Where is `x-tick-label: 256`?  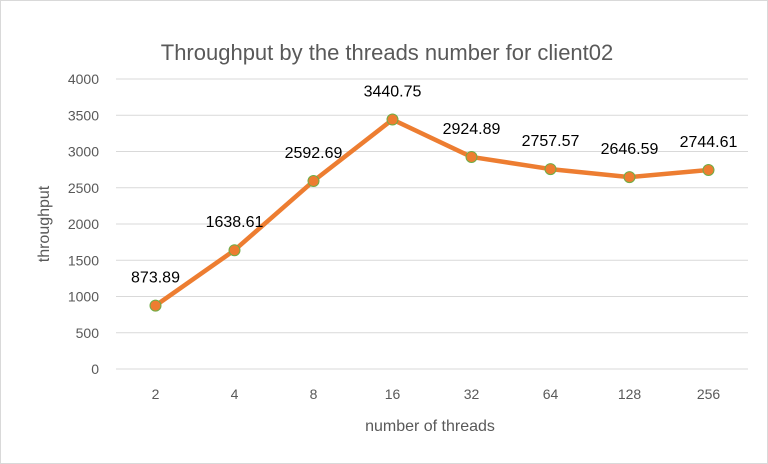
x-tick-label: 256 is located at coordinates (709, 394).